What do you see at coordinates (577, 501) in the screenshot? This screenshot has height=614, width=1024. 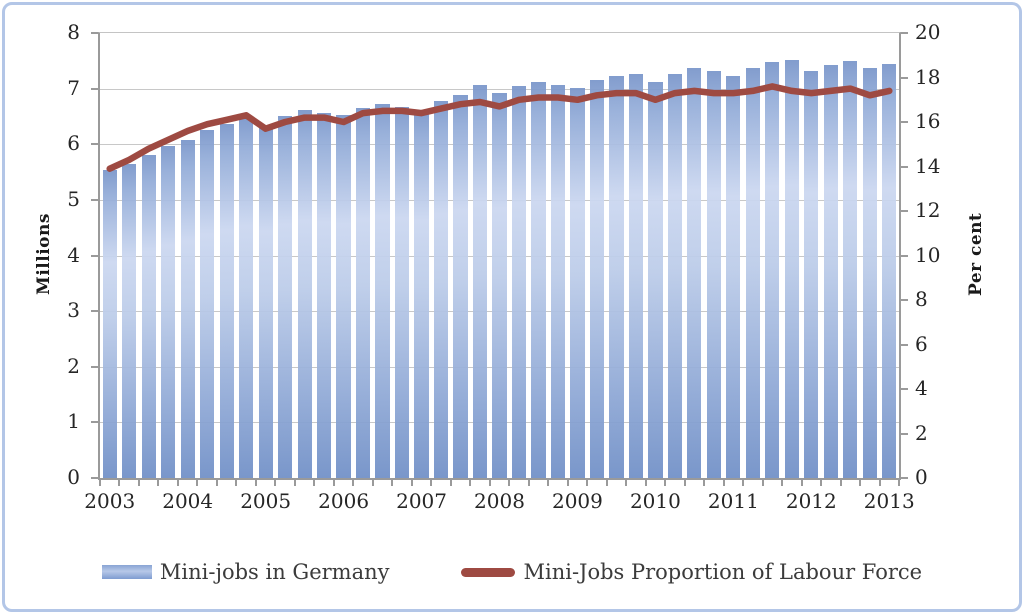 I see `x-axis-year-label: 2009` at bounding box center [577, 501].